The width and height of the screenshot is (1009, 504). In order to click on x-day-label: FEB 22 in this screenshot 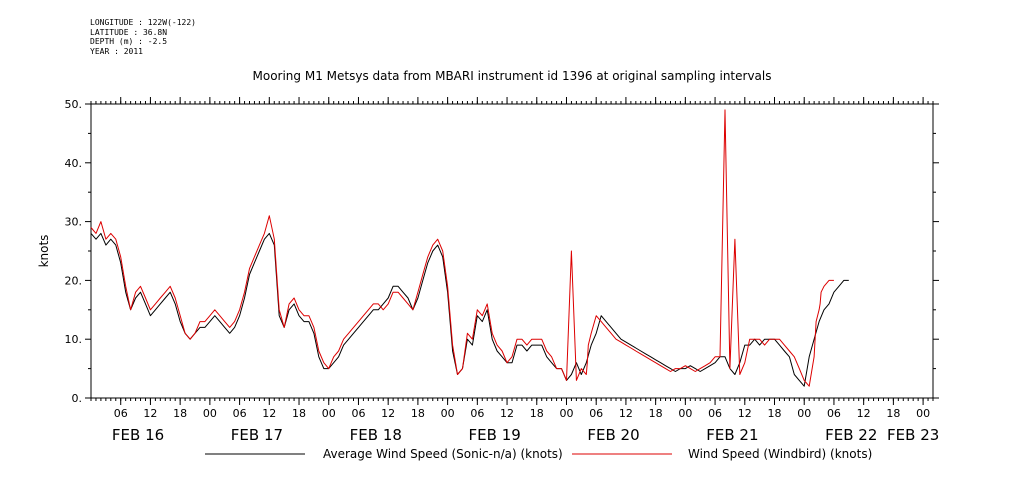, I will do `click(851, 435)`.